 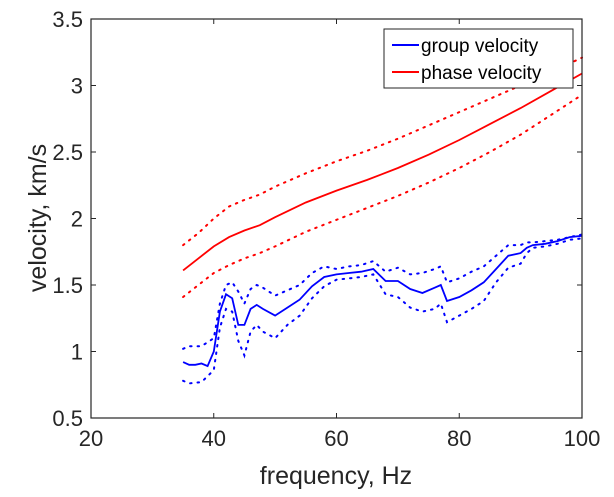 What do you see at coordinates (336, 476) in the screenshot?
I see `x-axis-label: frequency, Hz` at bounding box center [336, 476].